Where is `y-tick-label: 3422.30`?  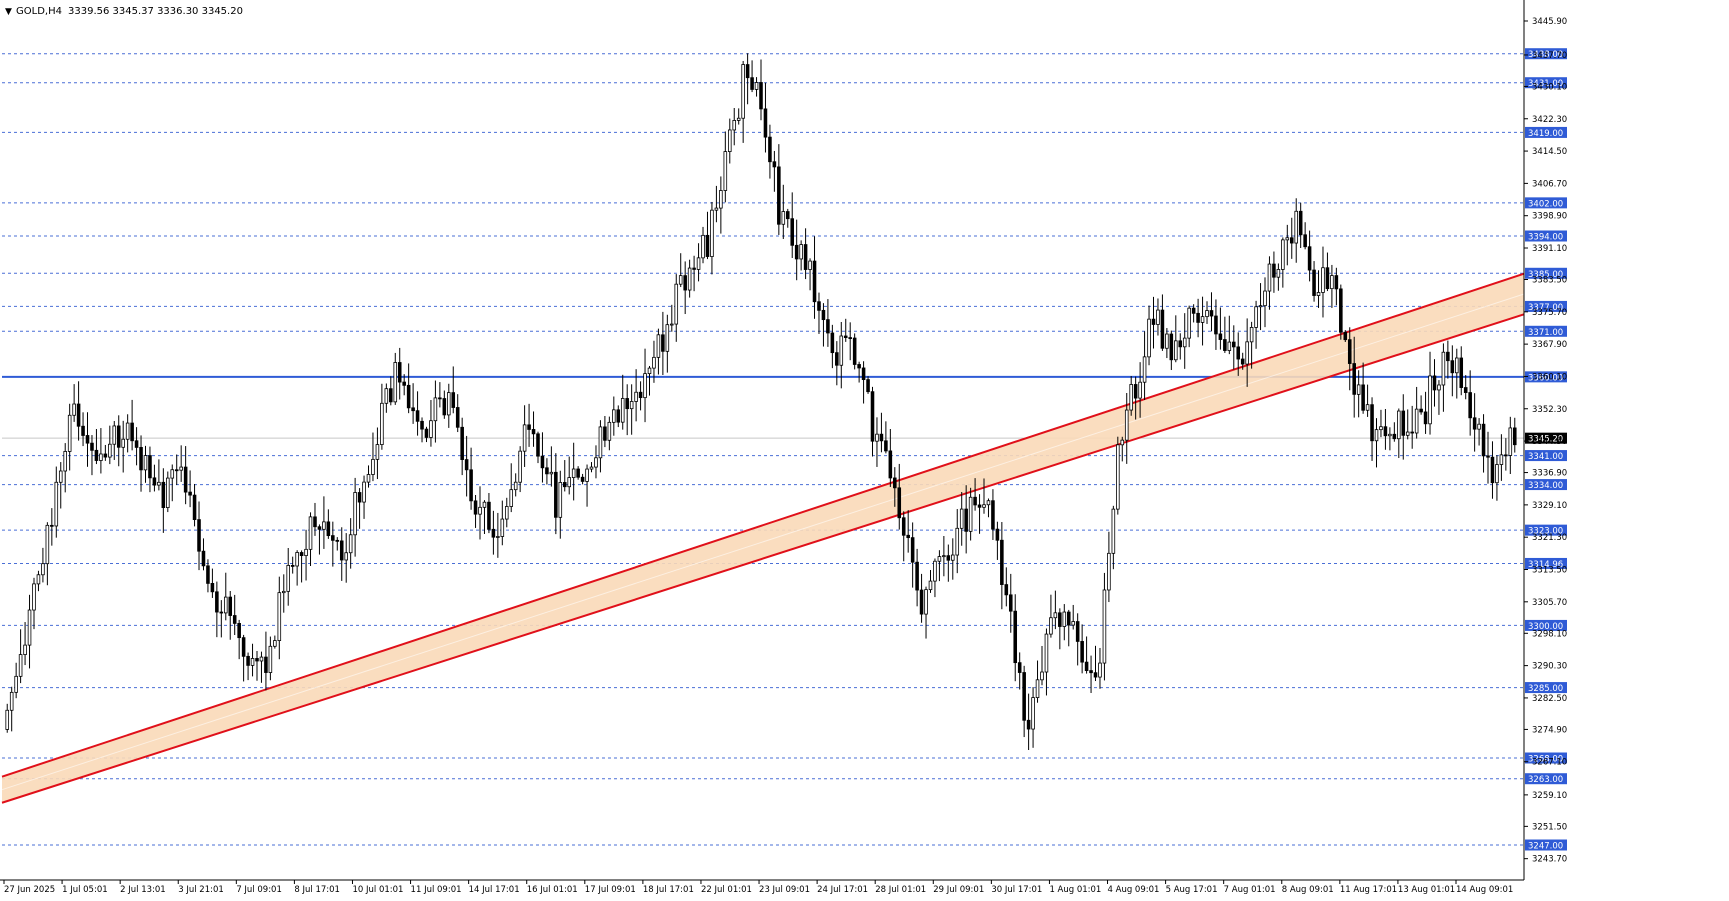
y-tick-label: 3422.30 is located at coordinates (1549, 120).